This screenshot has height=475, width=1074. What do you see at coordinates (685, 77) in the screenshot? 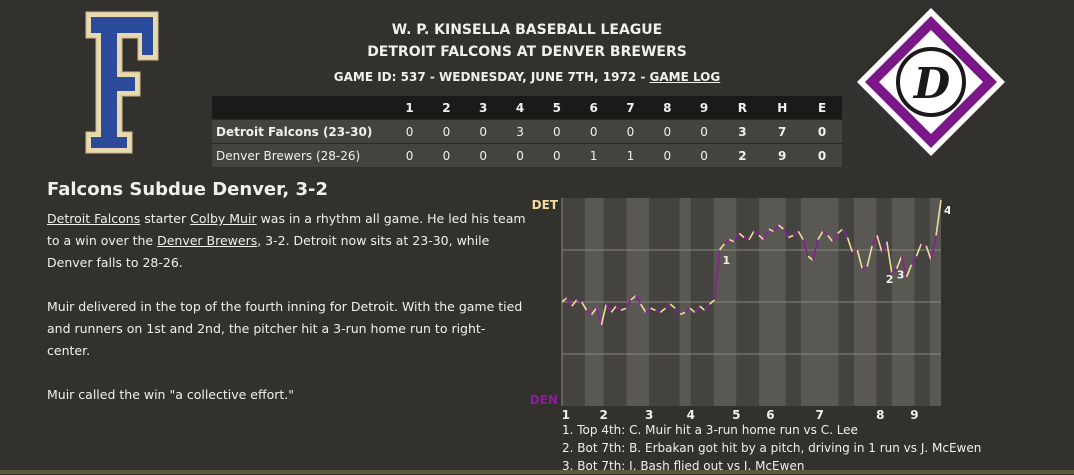
I see `game-log-link: GAME LOG` at bounding box center [685, 77].